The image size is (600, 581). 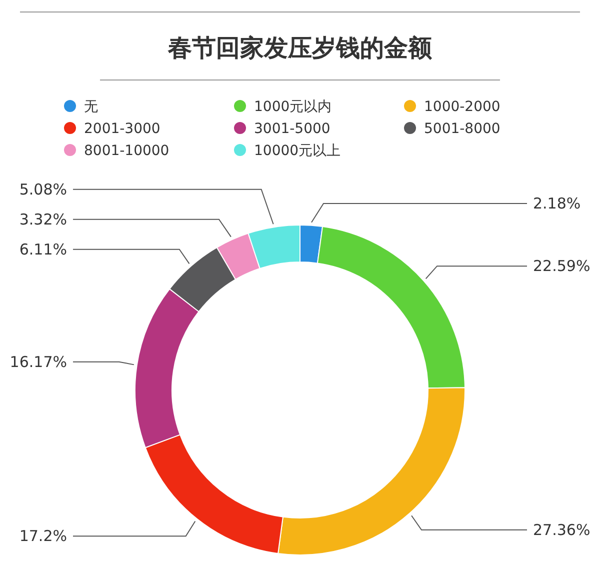 I want to click on data-label: 16.17%, so click(x=38, y=361).